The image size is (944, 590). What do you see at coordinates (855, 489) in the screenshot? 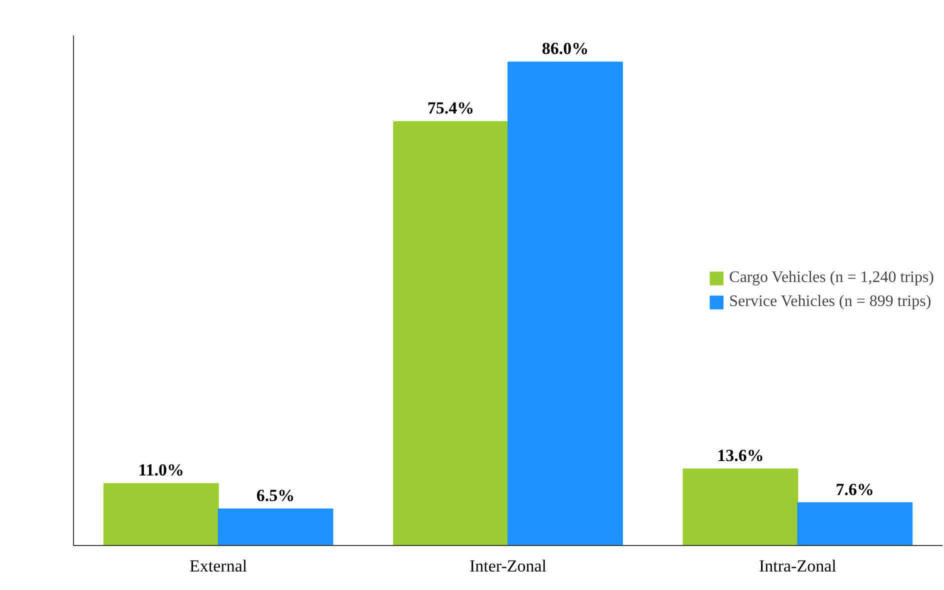
I see `data-label: 7.6%` at bounding box center [855, 489].